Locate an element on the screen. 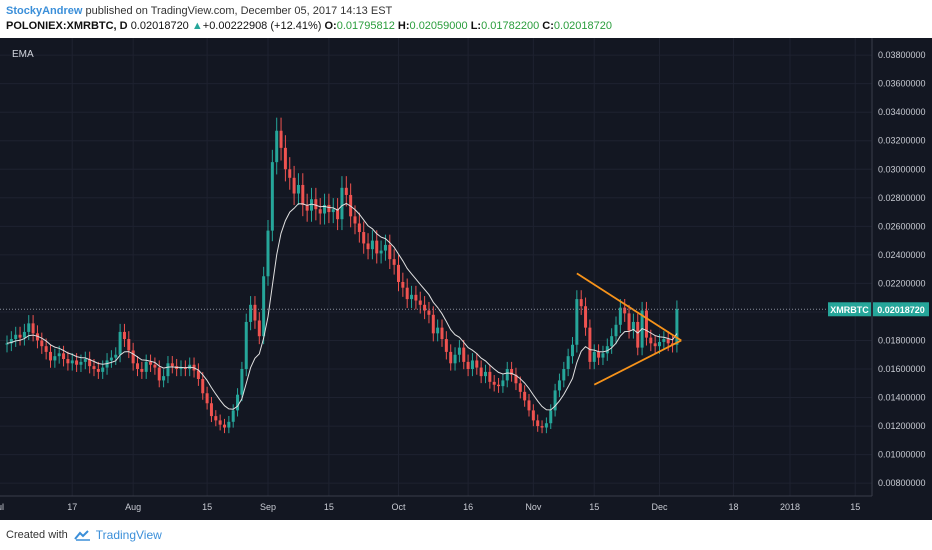 The width and height of the screenshot is (932, 550). open-label: O: is located at coordinates (330, 26).